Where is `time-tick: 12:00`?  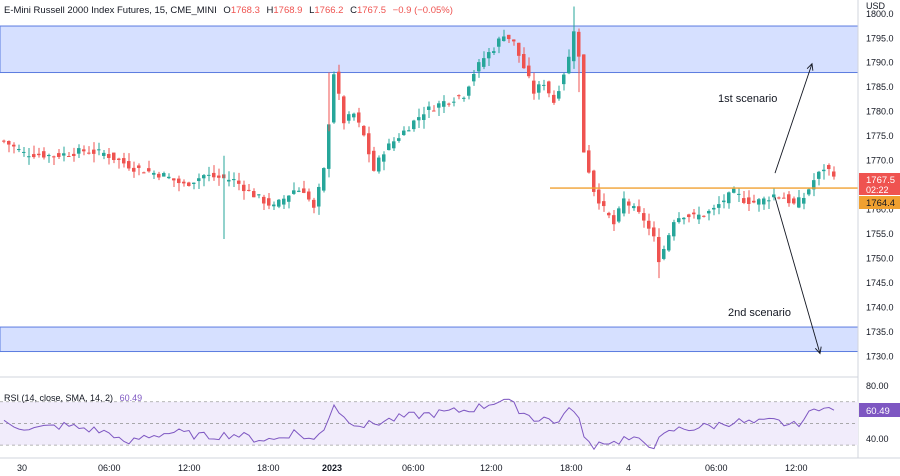 time-tick: 12:00 is located at coordinates (491, 468).